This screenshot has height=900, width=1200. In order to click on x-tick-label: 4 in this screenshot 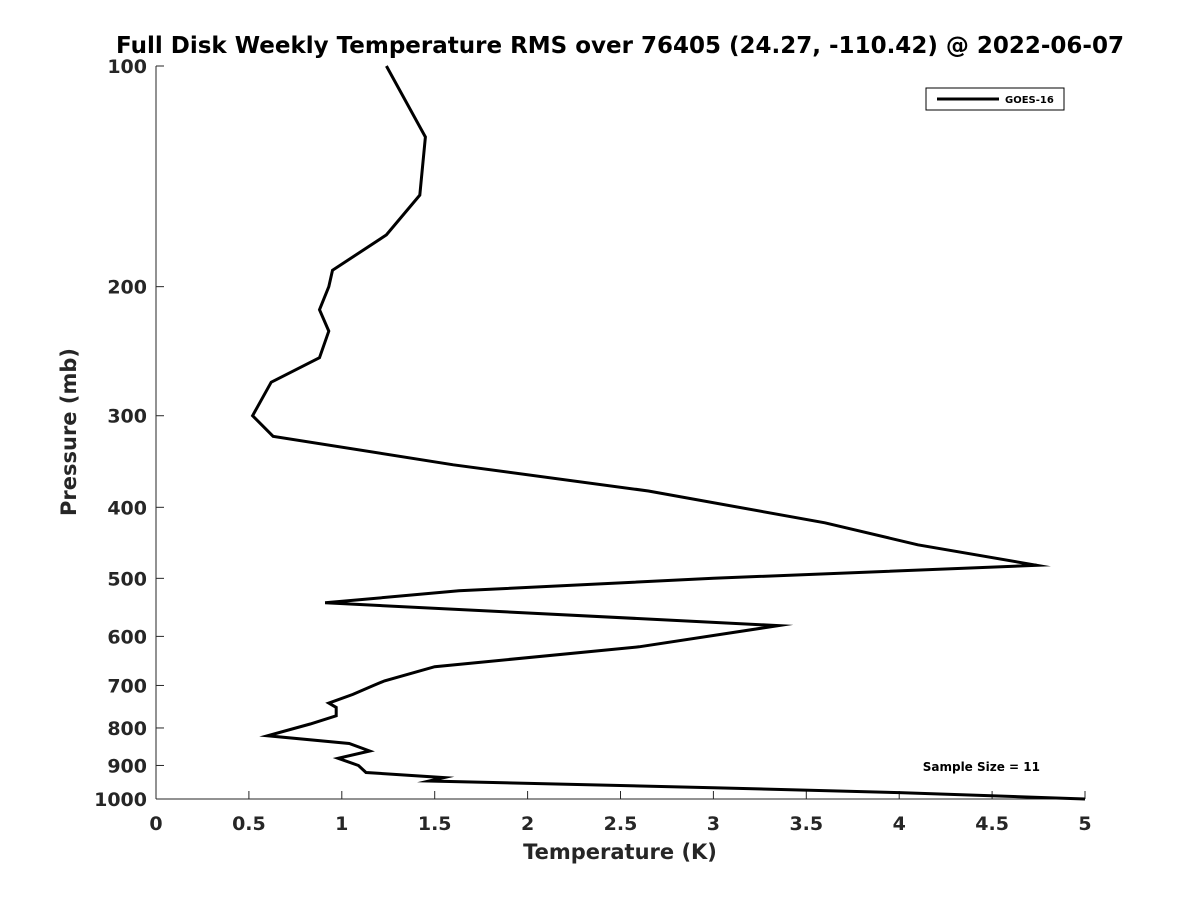, I will do `click(899, 824)`.